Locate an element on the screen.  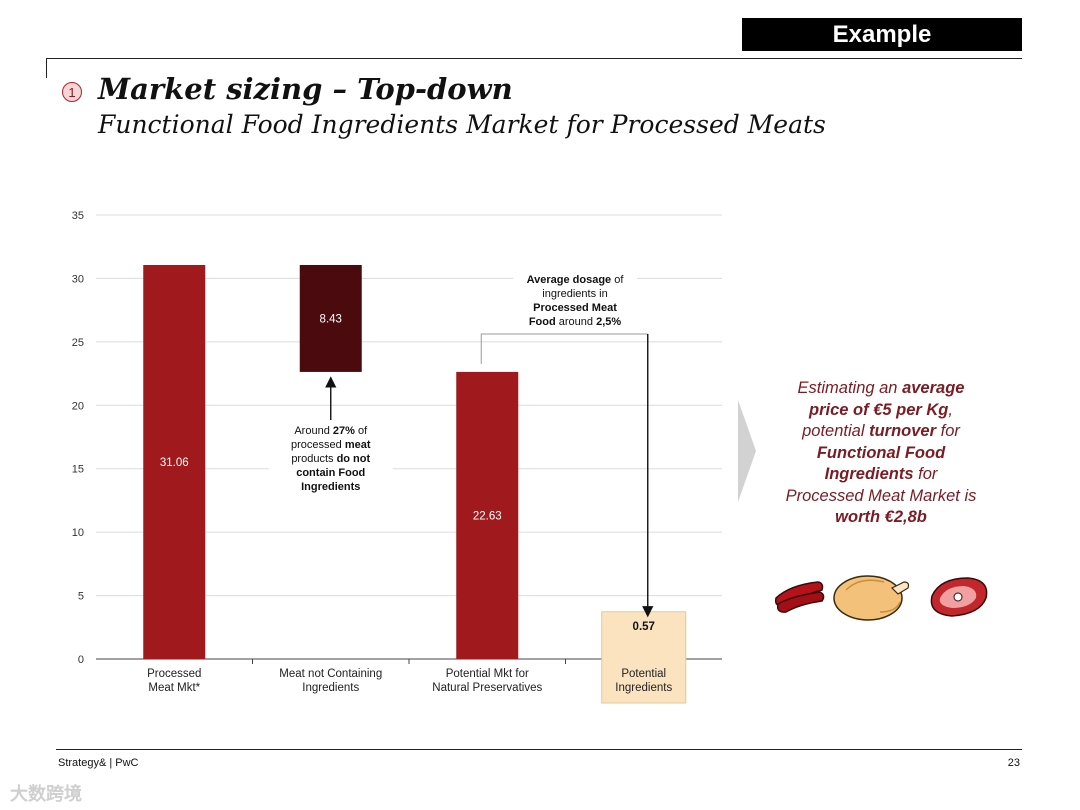
y-tick-label: 20 is located at coordinates (78, 406).